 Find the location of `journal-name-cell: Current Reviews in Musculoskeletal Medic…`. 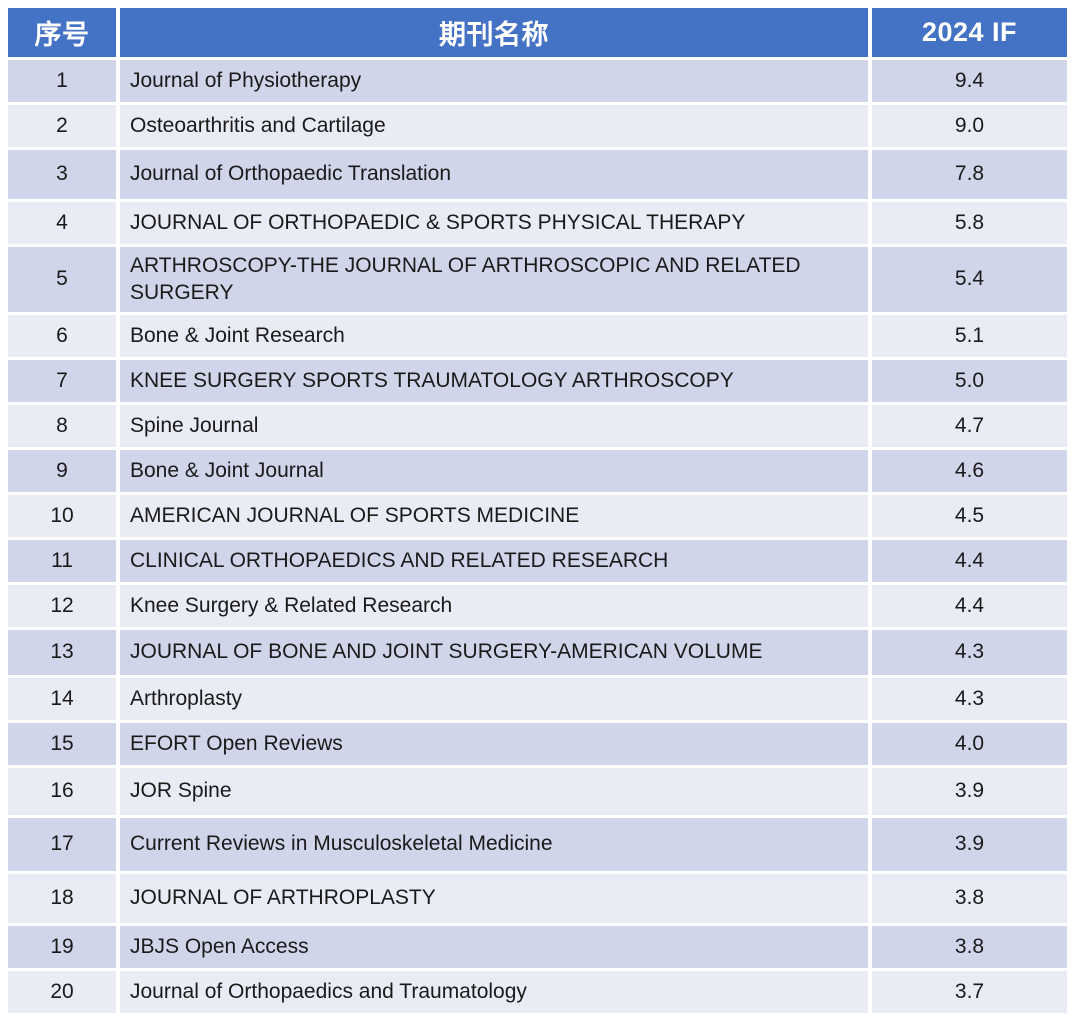

journal-name-cell: Current Reviews in Musculoskeletal Medic… is located at coordinates (494, 844).